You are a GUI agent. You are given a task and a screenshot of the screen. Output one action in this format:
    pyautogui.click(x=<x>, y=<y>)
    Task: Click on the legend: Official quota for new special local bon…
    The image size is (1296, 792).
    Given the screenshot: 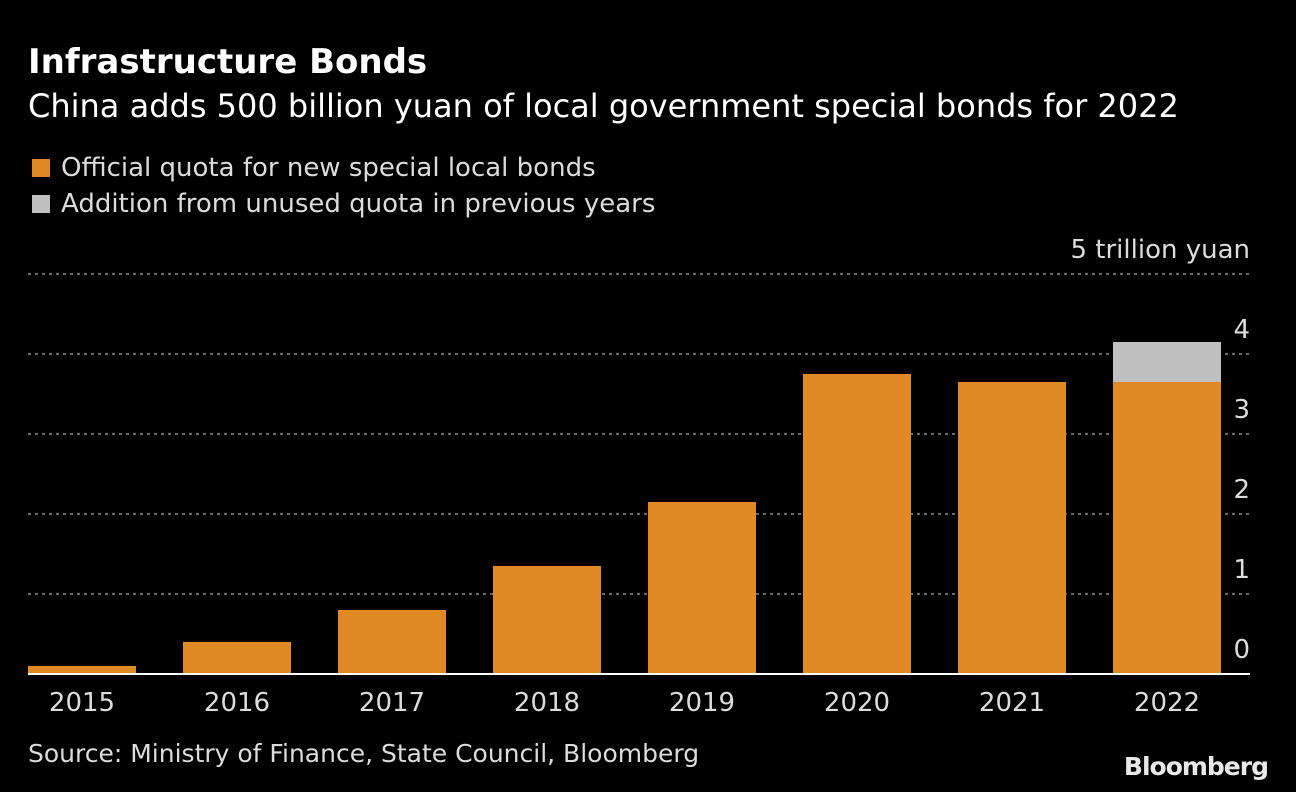 What is the action you would take?
    pyautogui.click(x=343, y=186)
    